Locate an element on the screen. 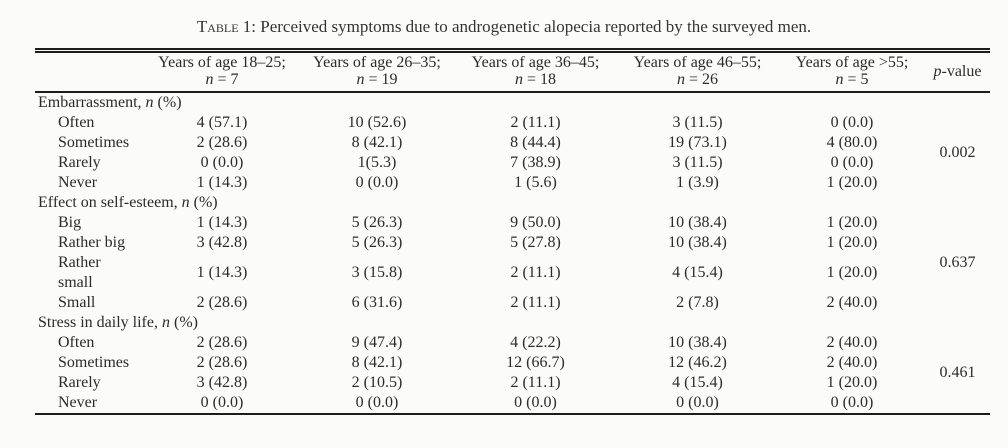  cell-value: 10 (52.6) is located at coordinates (377, 122).